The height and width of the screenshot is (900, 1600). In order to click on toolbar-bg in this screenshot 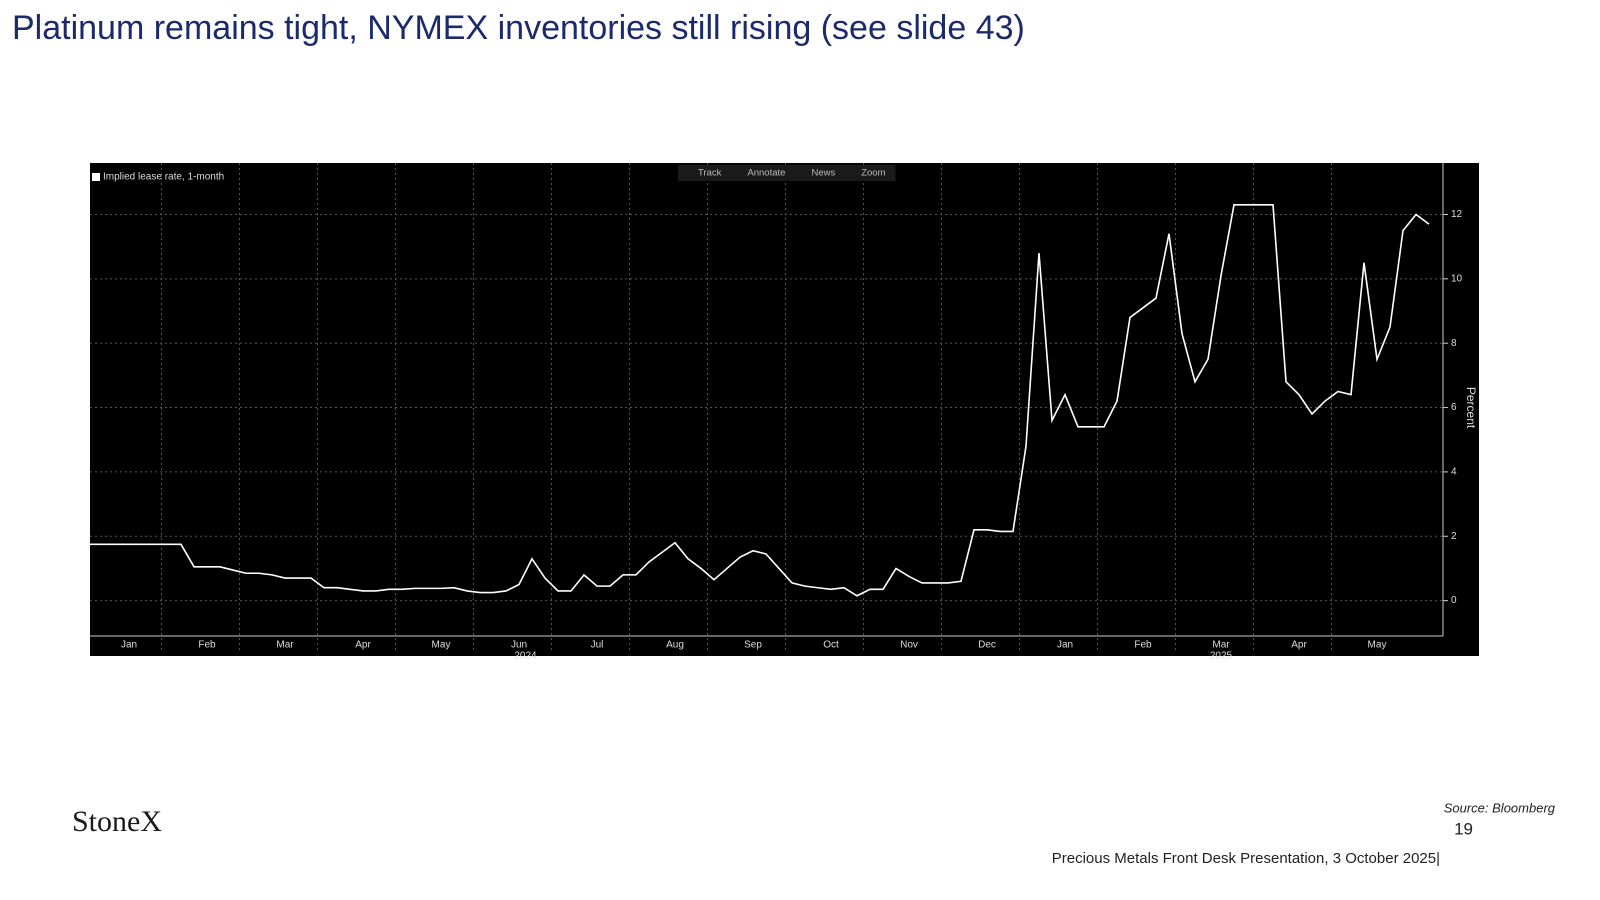, I will do `click(787, 173)`.